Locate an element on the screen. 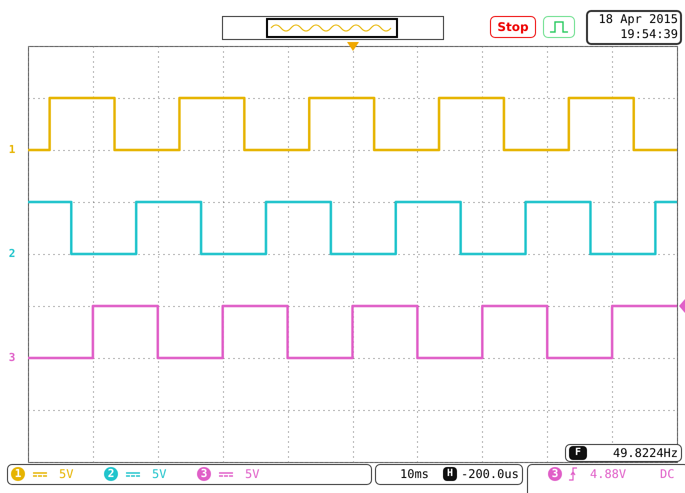 This screenshot has height=493, width=685. text: 2 is located at coordinates (12, 253).